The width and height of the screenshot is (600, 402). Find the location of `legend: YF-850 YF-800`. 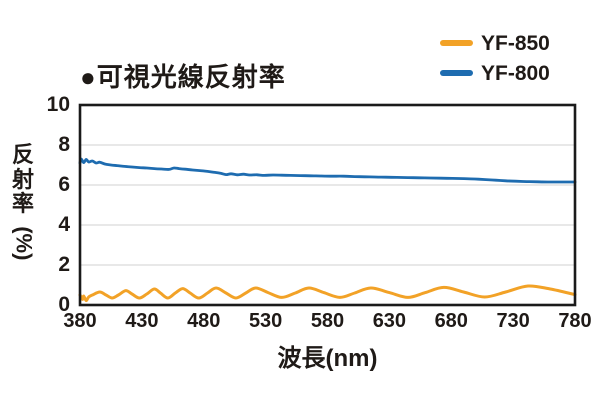

legend: YF-850 YF-800 is located at coordinates (495, 61).